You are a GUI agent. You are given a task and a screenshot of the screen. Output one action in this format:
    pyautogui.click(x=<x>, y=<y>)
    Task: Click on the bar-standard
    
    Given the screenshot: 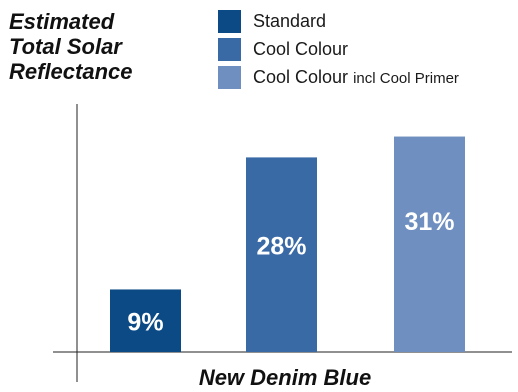 What is the action you would take?
    pyautogui.click(x=145, y=320)
    